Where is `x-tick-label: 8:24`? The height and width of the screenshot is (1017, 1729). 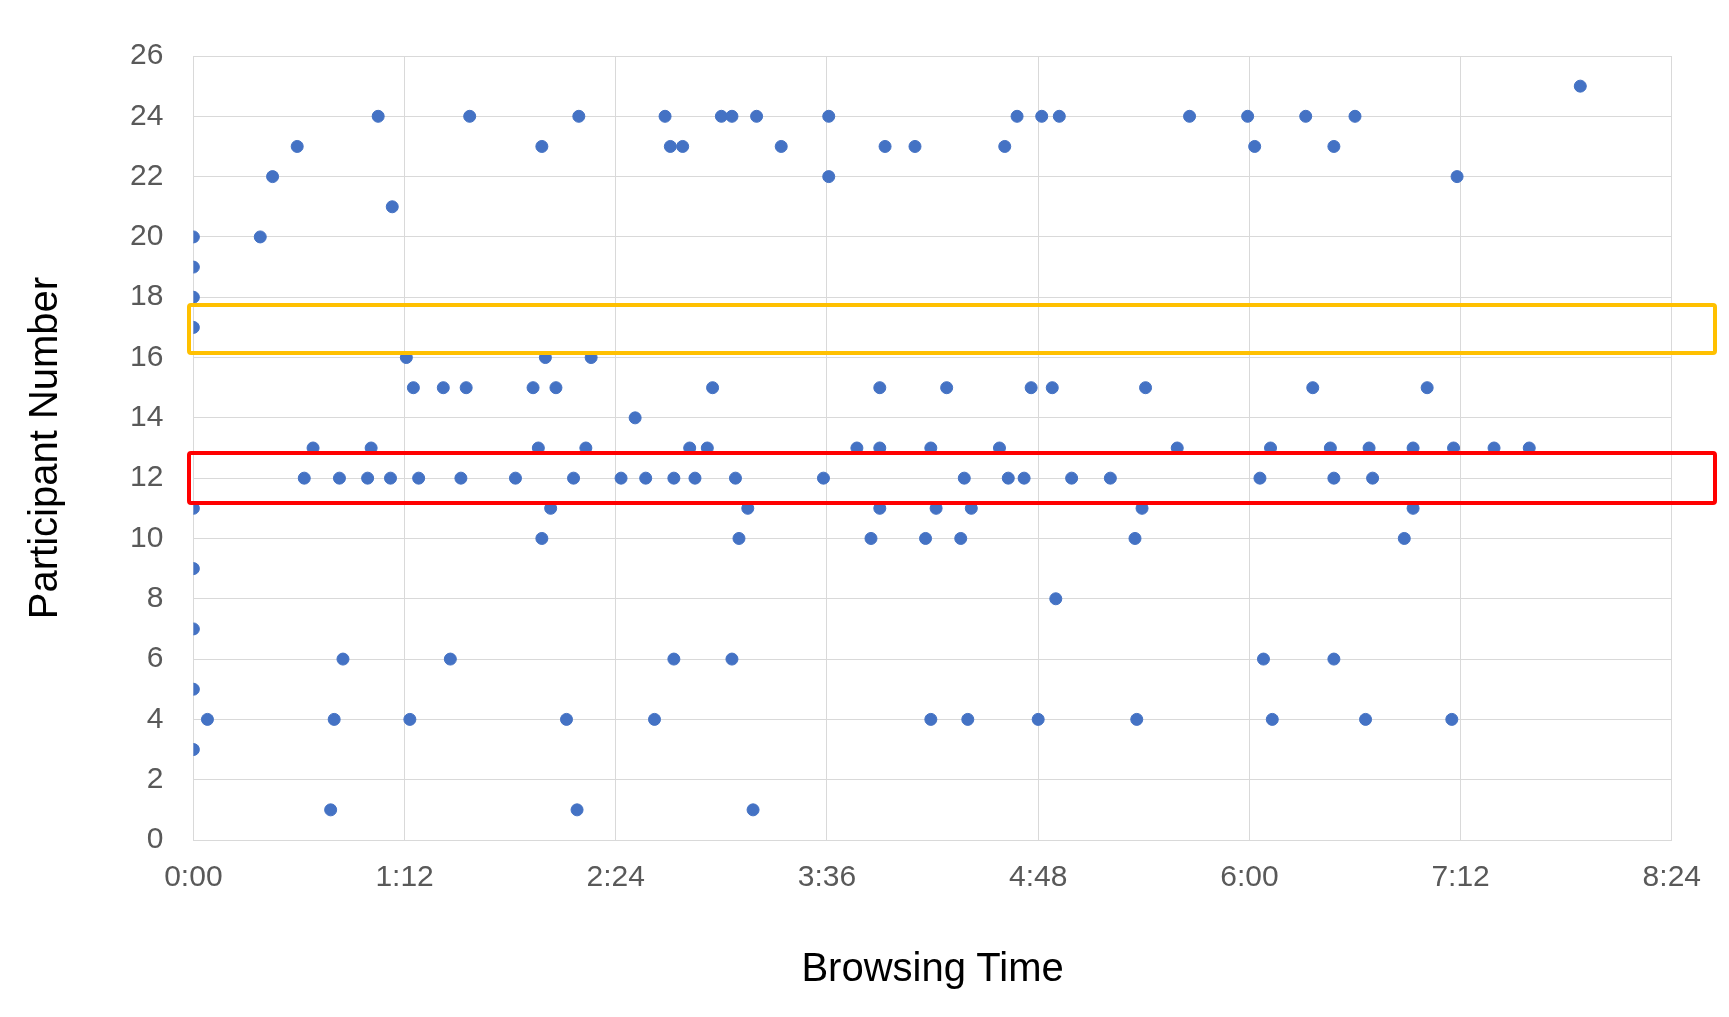
x-tick-label: 8:24 is located at coordinates (1671, 876).